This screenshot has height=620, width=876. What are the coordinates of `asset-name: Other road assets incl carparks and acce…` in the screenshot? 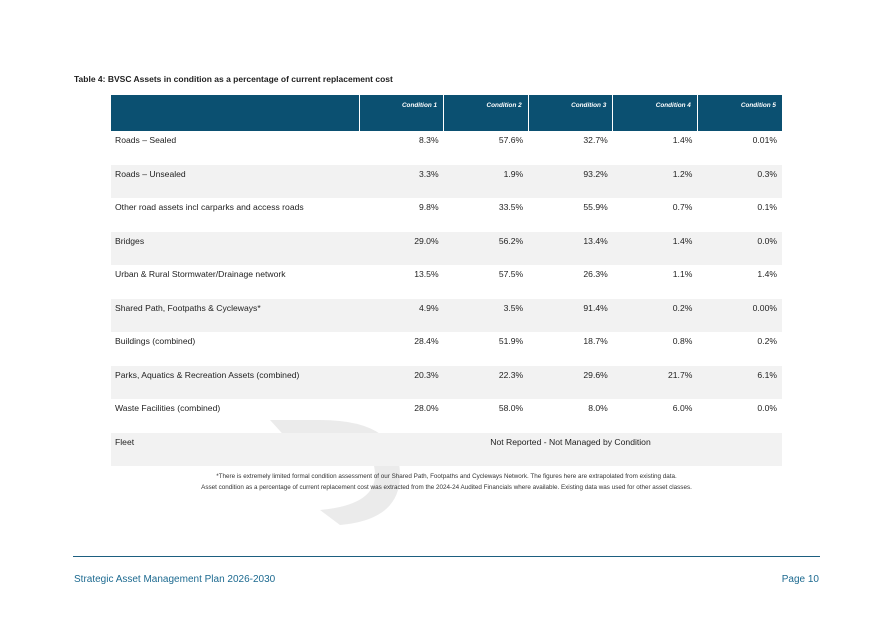 It's located at (209, 207).